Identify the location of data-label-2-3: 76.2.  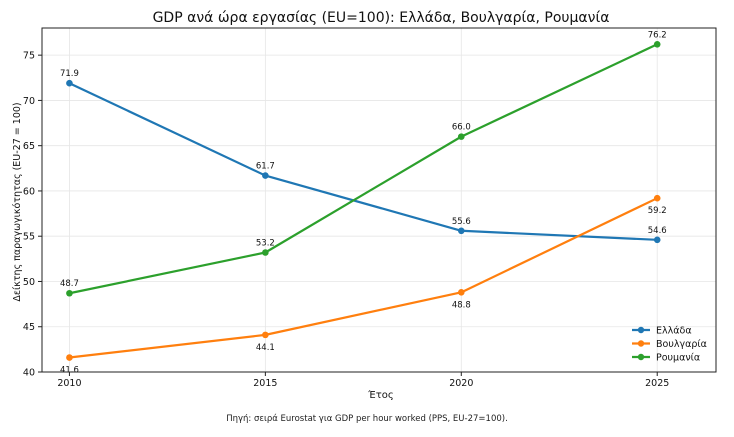
(657, 35).